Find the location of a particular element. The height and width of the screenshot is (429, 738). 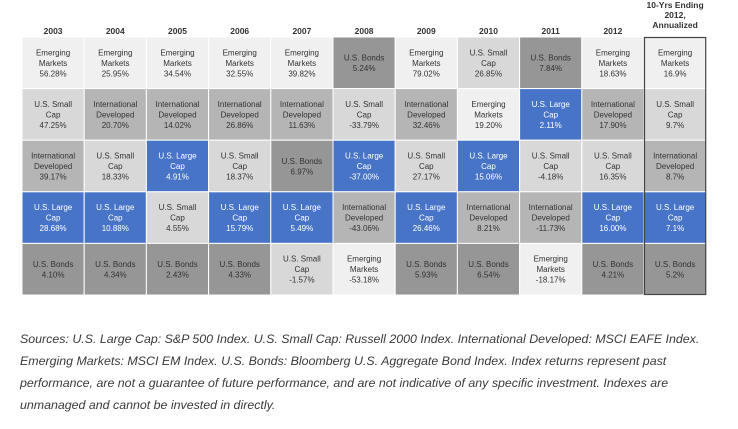

cell-value: 4.91% is located at coordinates (177, 177).